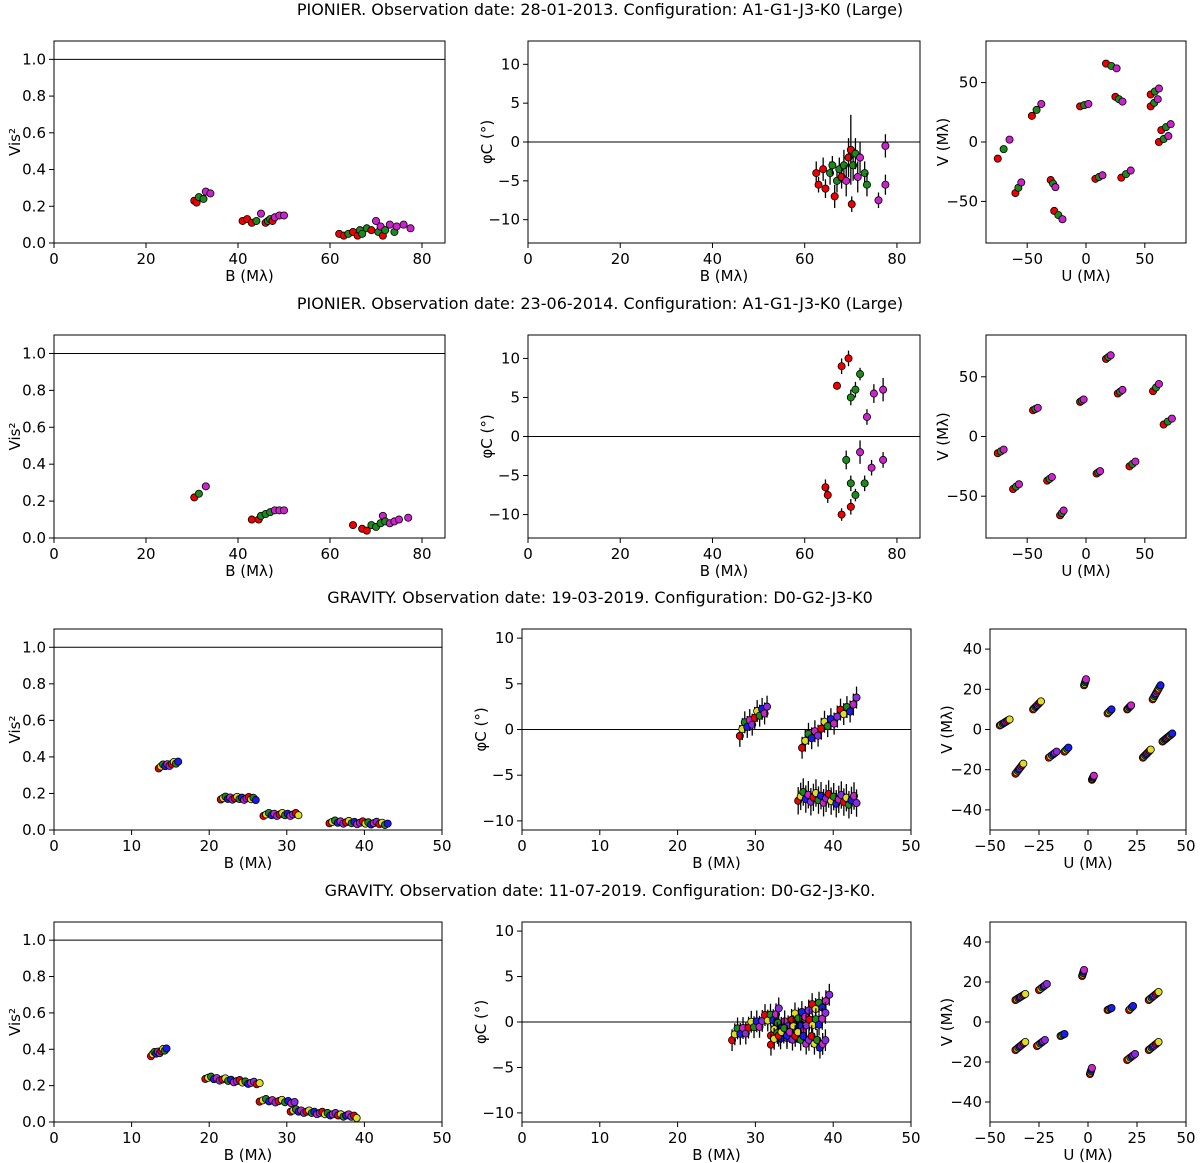  What do you see at coordinates (977, 1022) in the screenshot?
I see `y-tick-label: 0` at bounding box center [977, 1022].